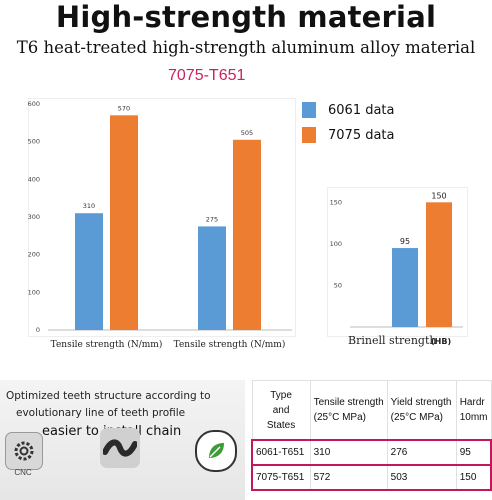 Image resolution: width=492 pixels, height=500 pixels. I want to click on data-label: 505, so click(247, 133).